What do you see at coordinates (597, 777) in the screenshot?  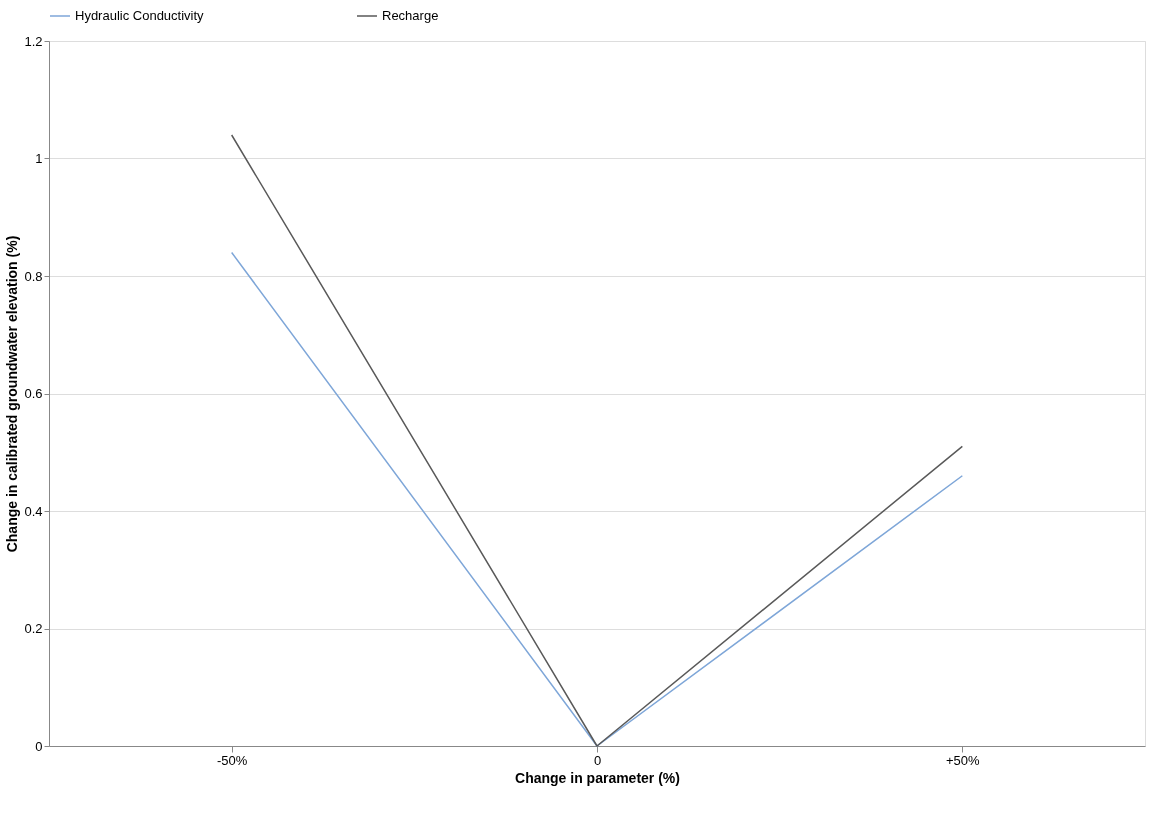 I see `x-axis-title: Change in parameter (%)` at bounding box center [597, 777].